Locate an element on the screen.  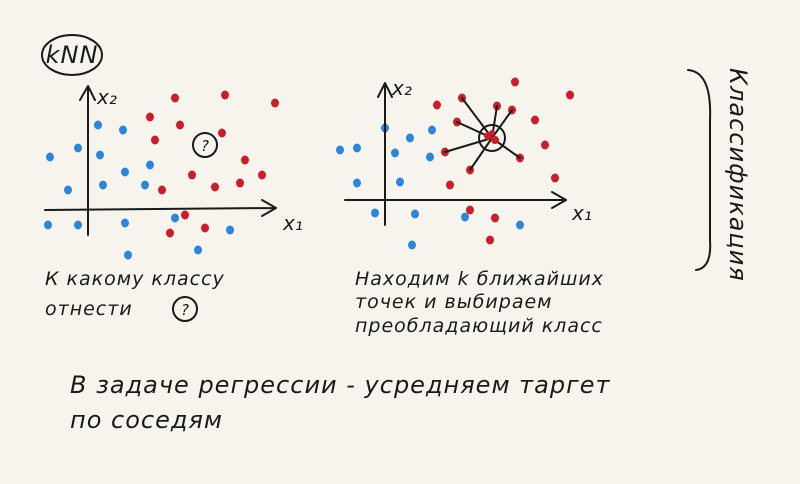
query-circle is located at coordinates (205, 145).